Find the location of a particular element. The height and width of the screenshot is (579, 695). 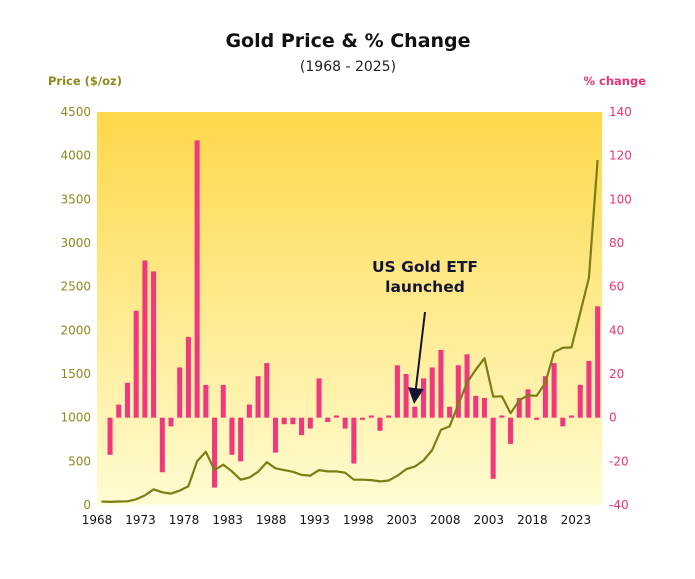

right-axis: -40 -20 0 20 40 60 80 100 120 140 is located at coordinates (620, 308).